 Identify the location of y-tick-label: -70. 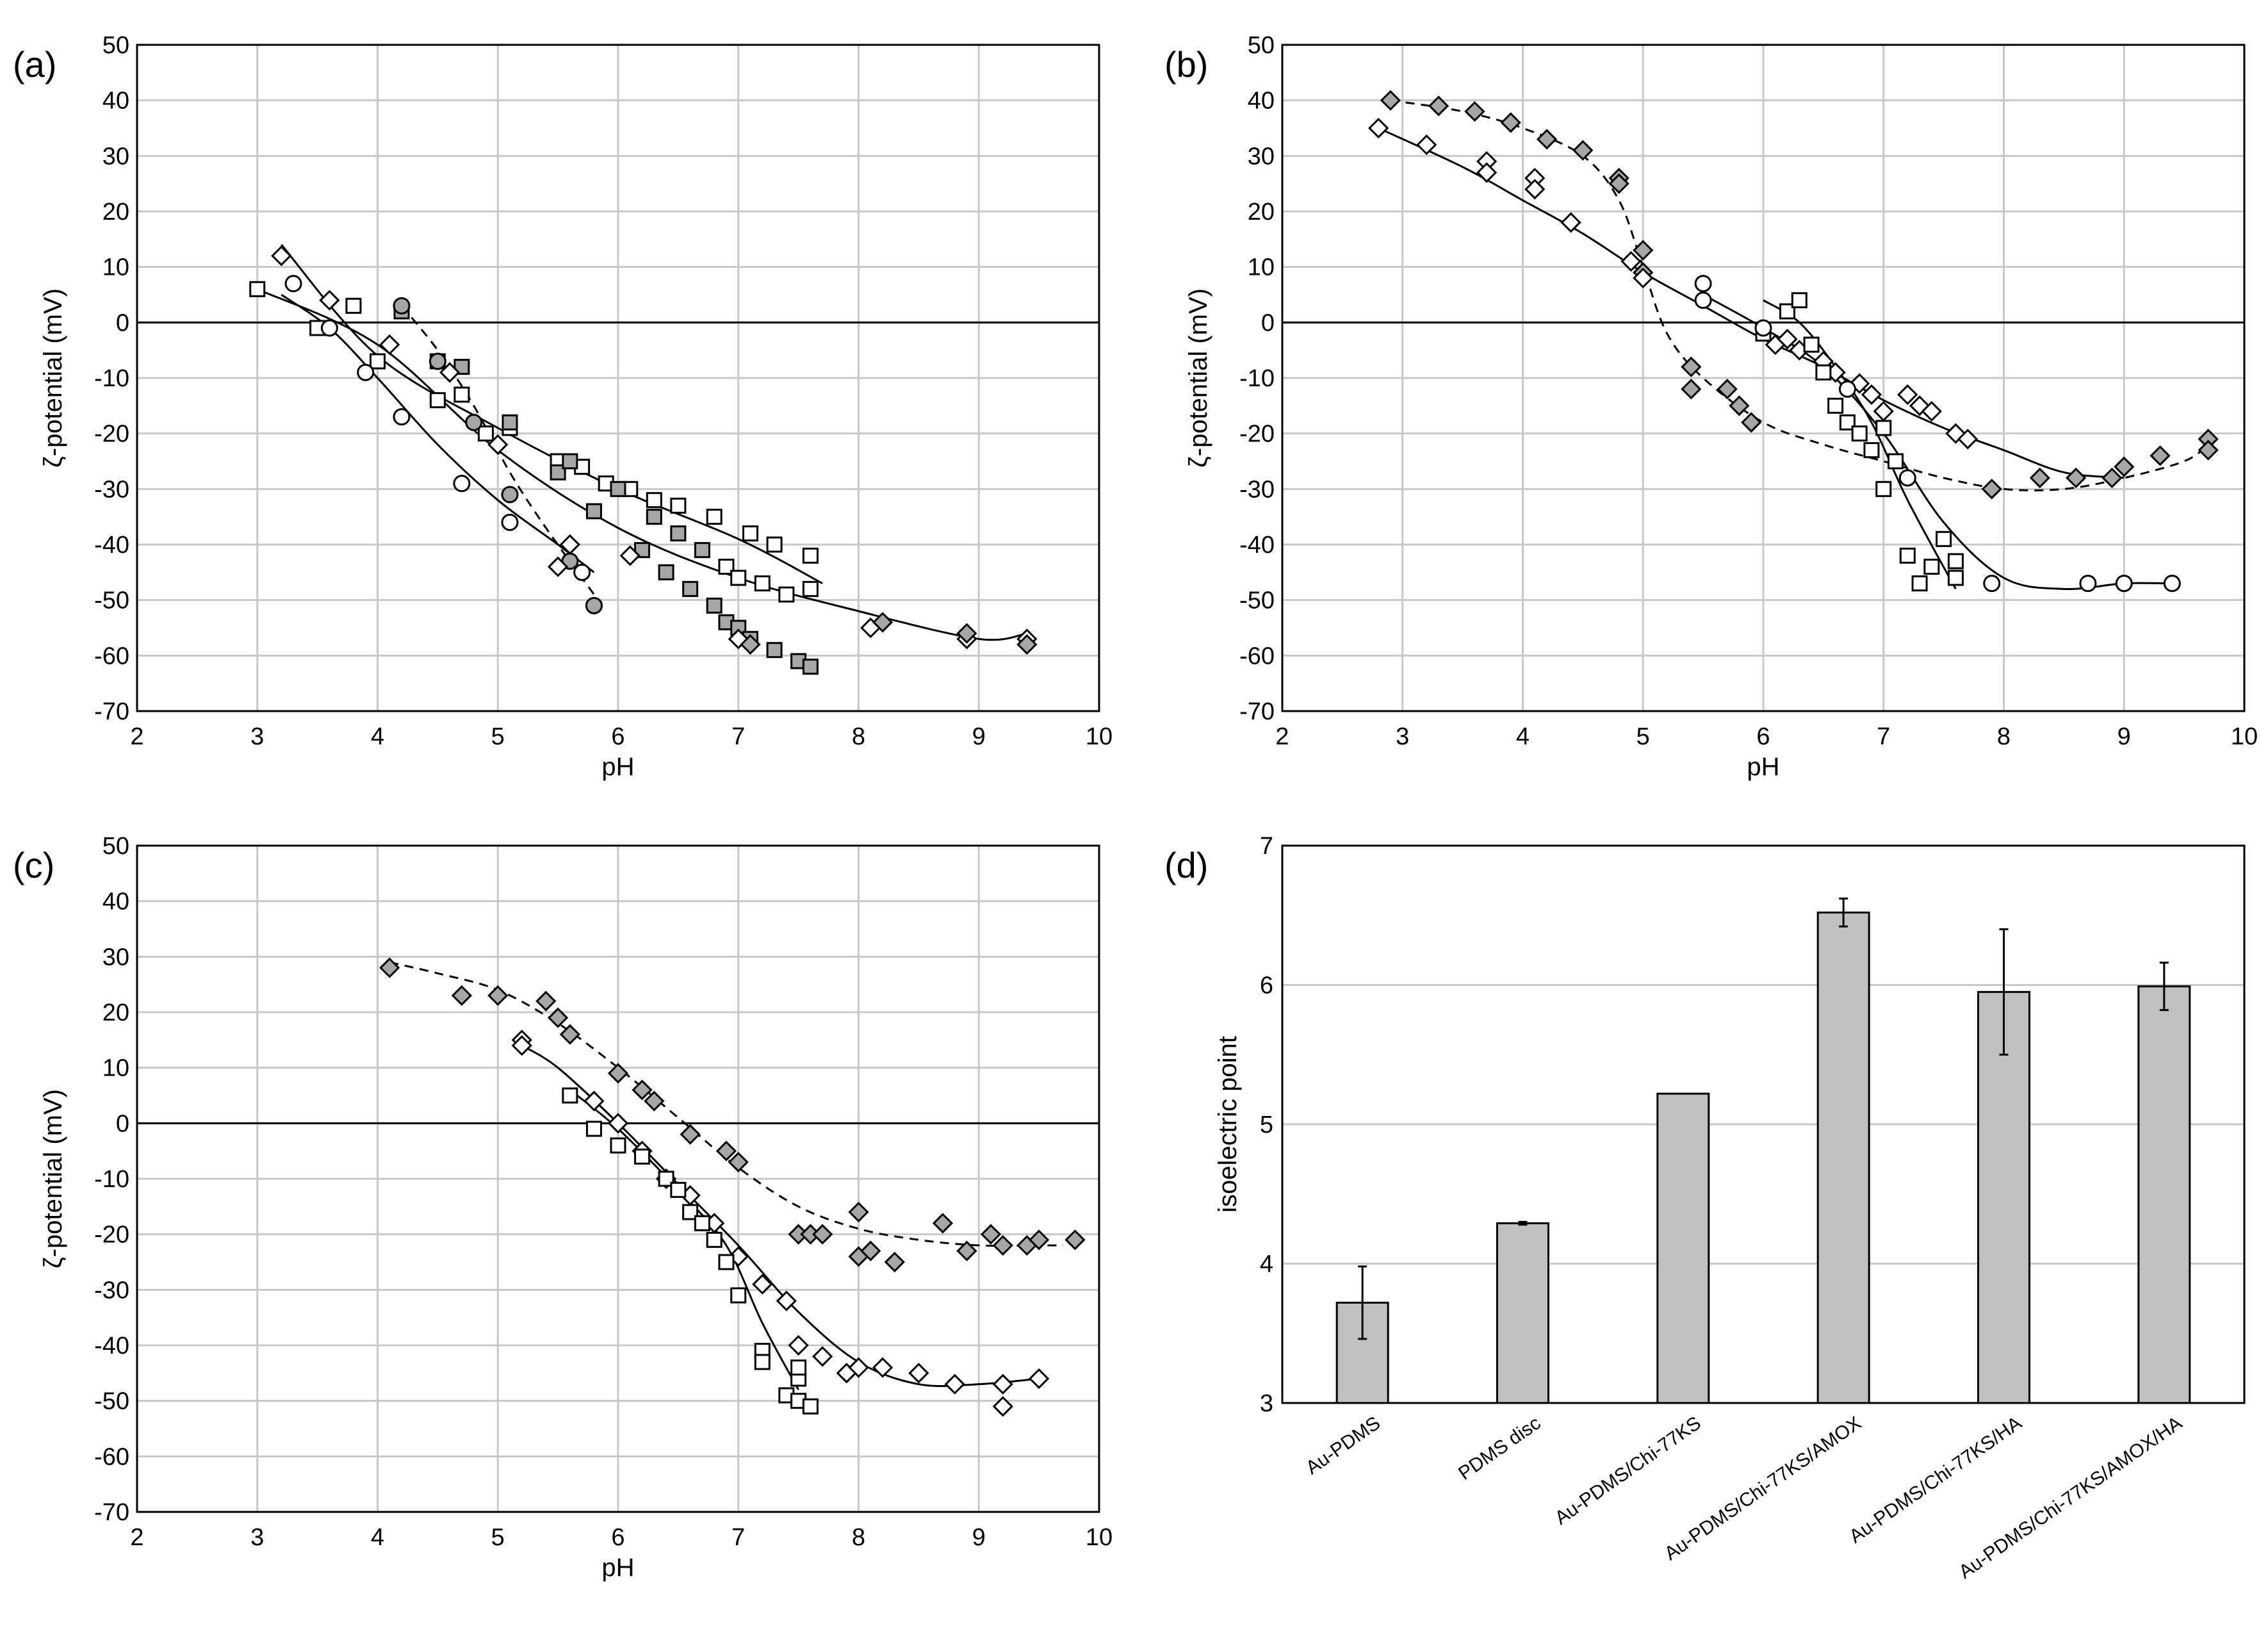
(111, 711).